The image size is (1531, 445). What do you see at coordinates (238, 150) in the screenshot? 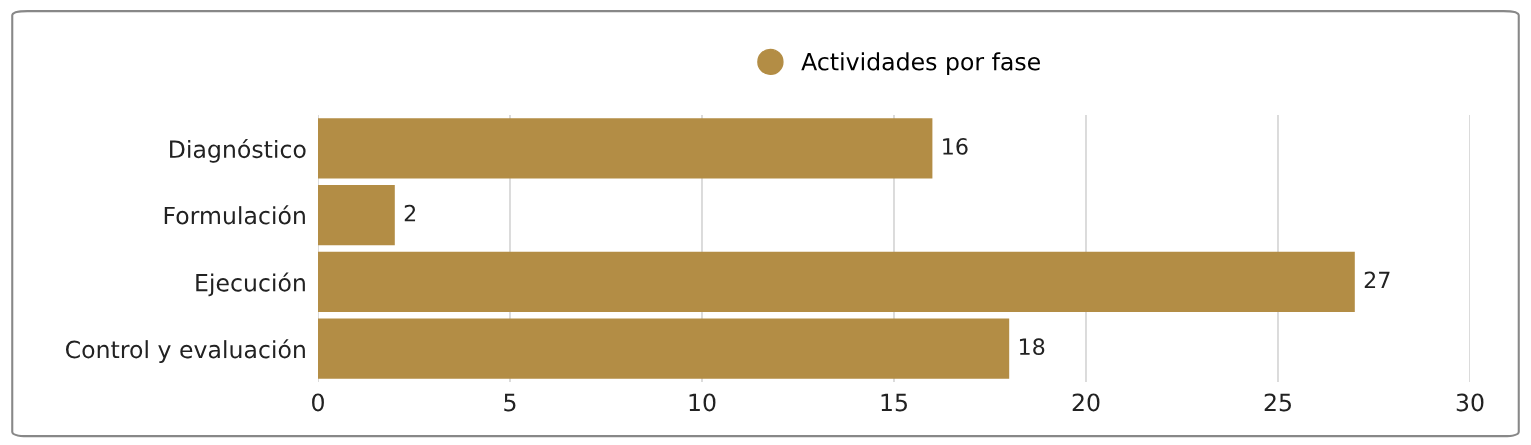
I see `y-tick-label: Diagnóstico` at bounding box center [238, 150].